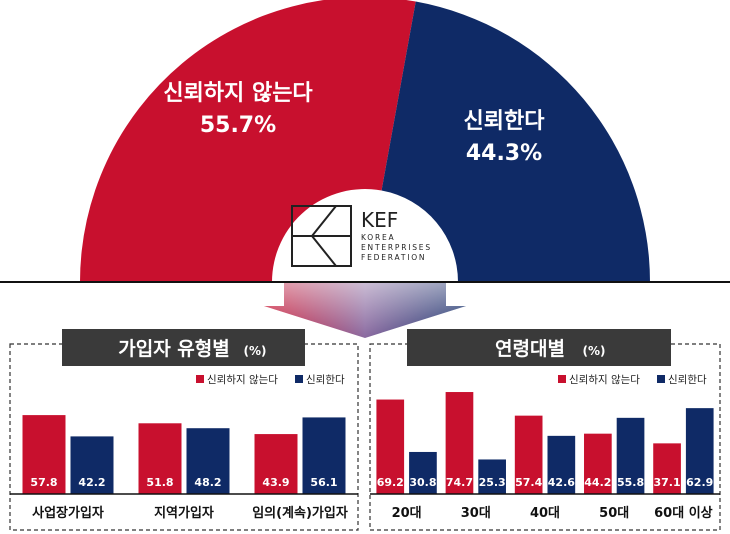 Image resolution: width=730 pixels, height=534 pixels. Describe the element at coordinates (390, 482) in the screenshot. I see `bar-value-label: 69.2` at that location.